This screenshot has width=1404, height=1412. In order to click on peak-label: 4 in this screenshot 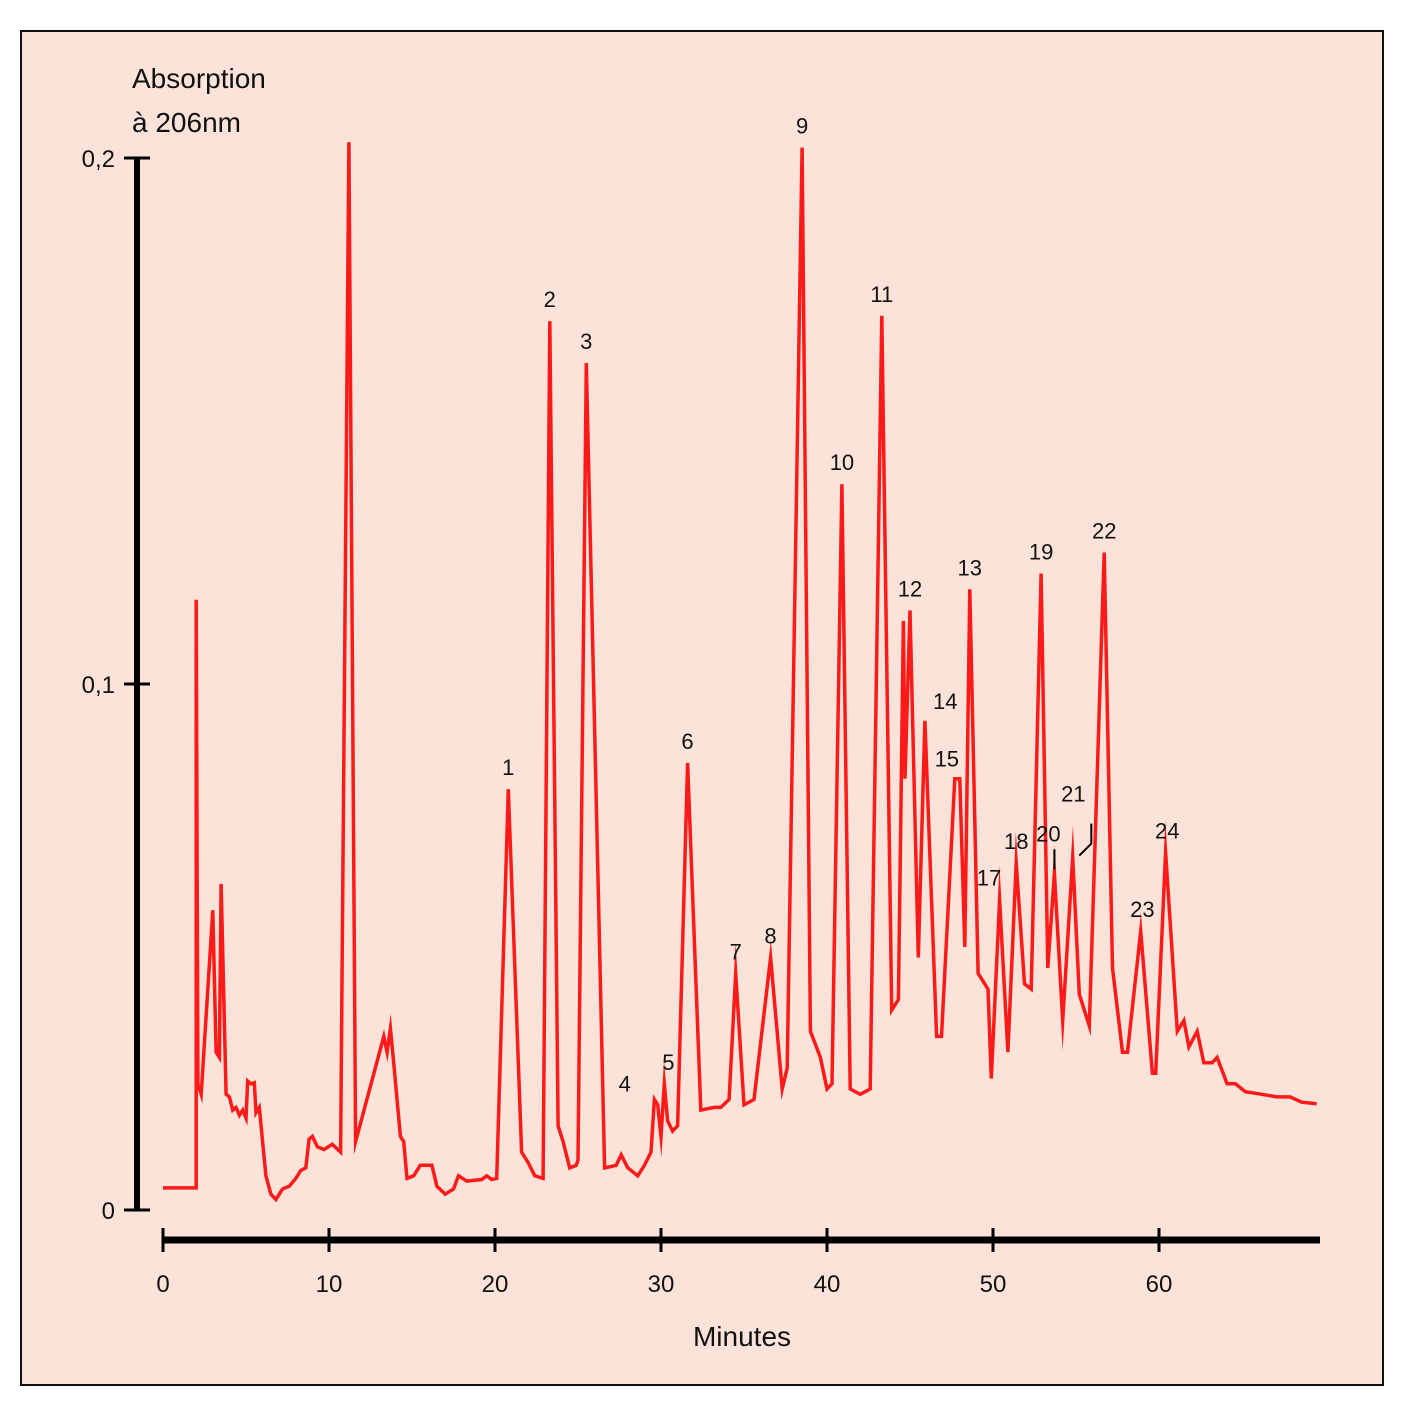, I will do `click(625, 1084)`.